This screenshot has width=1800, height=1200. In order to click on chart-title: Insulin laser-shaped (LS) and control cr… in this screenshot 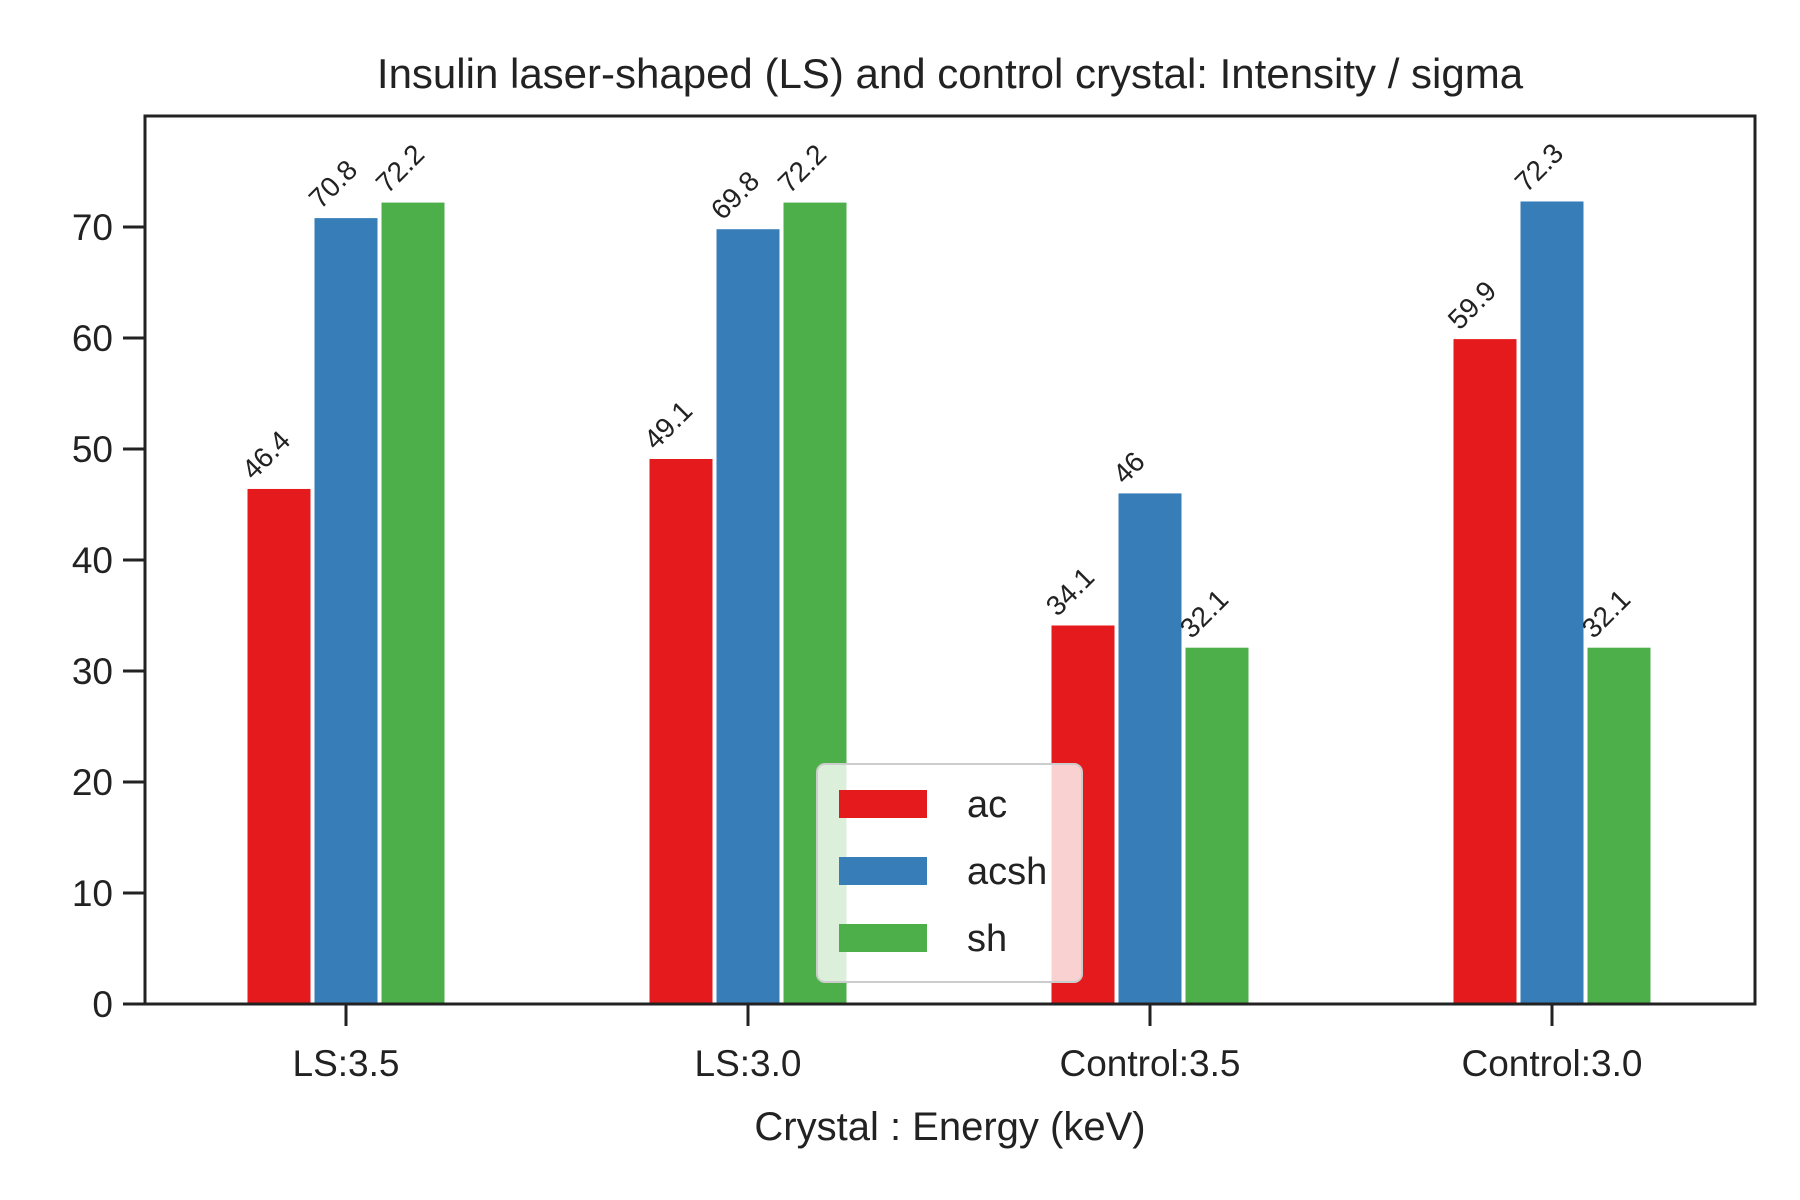, I will do `click(950, 73)`.